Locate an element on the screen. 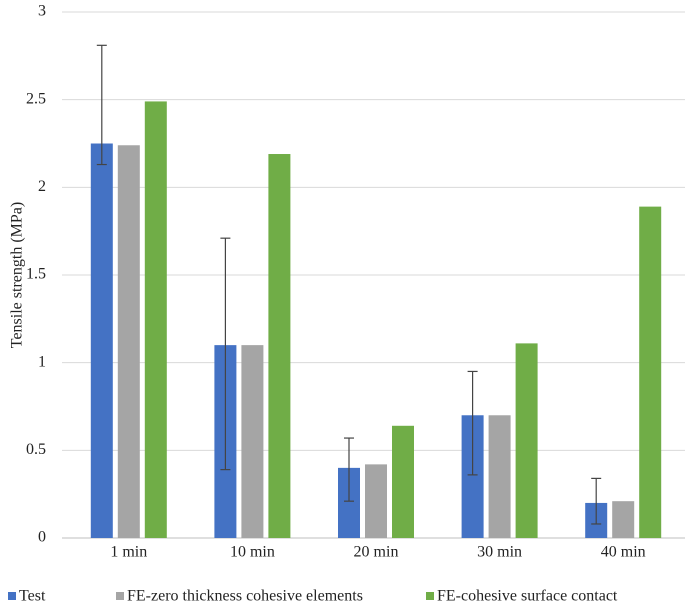  x-tick-label: 40 min is located at coordinates (623, 552).